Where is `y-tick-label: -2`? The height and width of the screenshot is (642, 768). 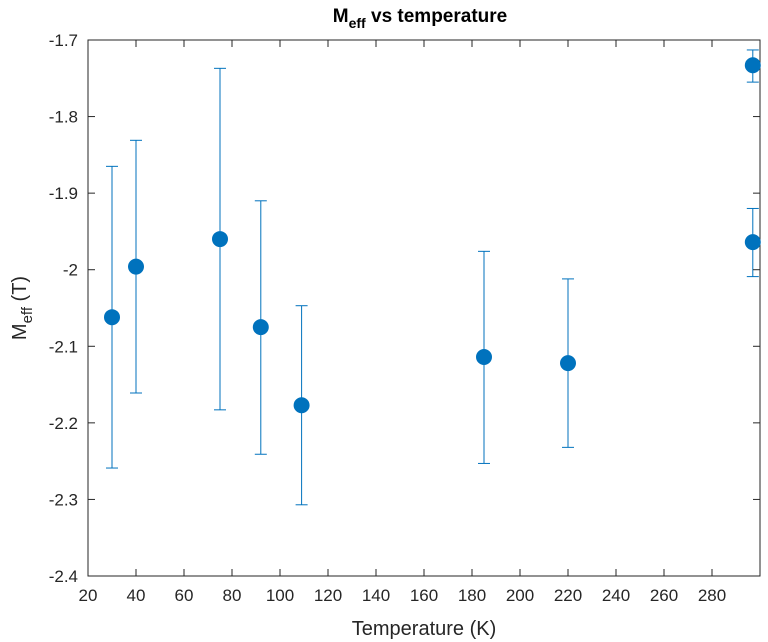
y-tick-label: -2 is located at coordinates (70, 270).